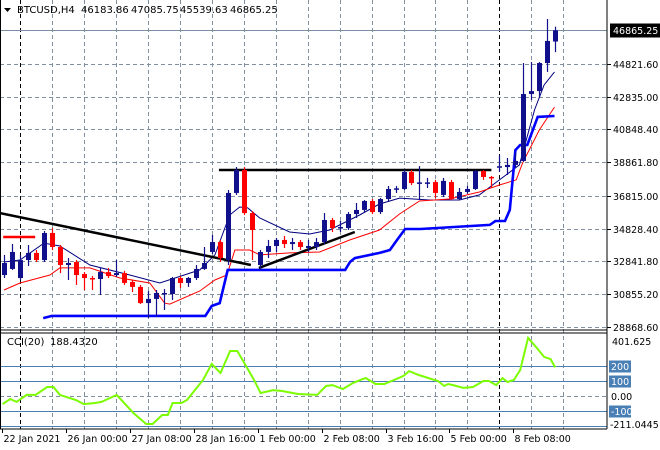 The width and height of the screenshot is (660, 450). What do you see at coordinates (204, 10) in the screenshot?
I see `low-value: 45539.63` at bounding box center [204, 10].